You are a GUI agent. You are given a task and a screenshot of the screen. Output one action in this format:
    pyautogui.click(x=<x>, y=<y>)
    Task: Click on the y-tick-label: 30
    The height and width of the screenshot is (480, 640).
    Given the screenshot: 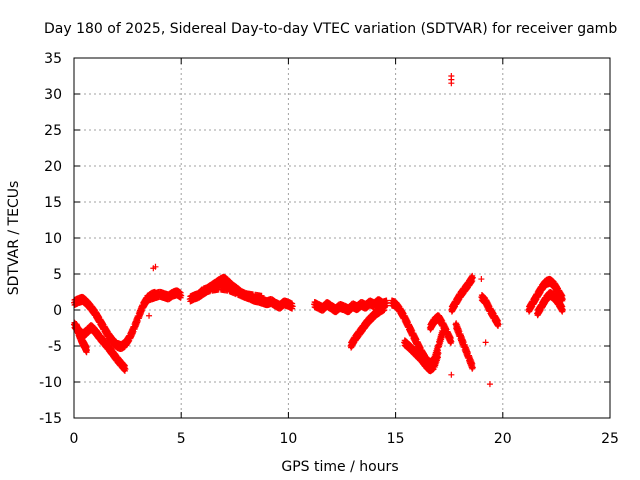 What is the action you would take?
    pyautogui.click(x=53, y=95)
    